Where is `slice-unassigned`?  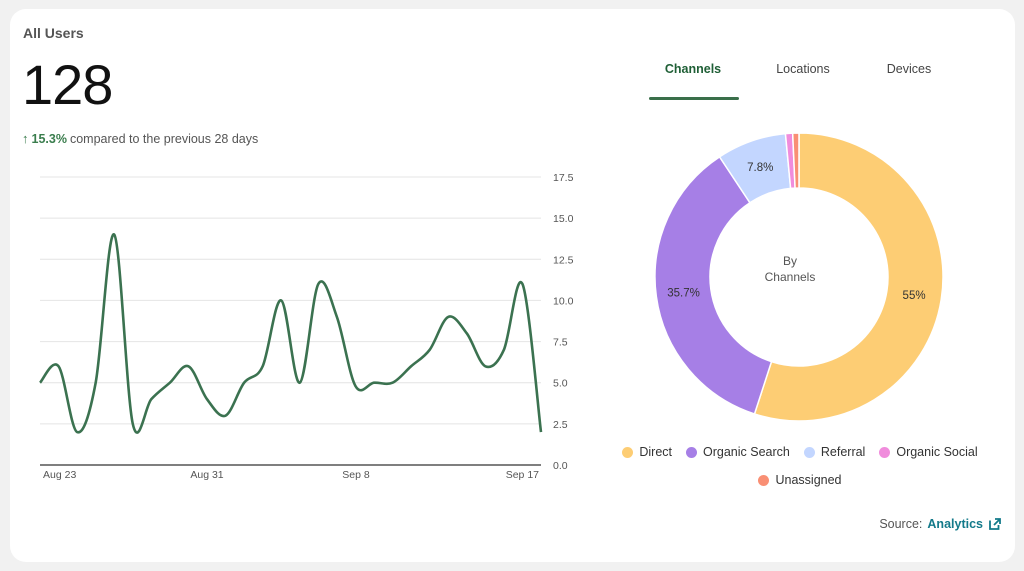 slice-unassigned is located at coordinates (795, 160).